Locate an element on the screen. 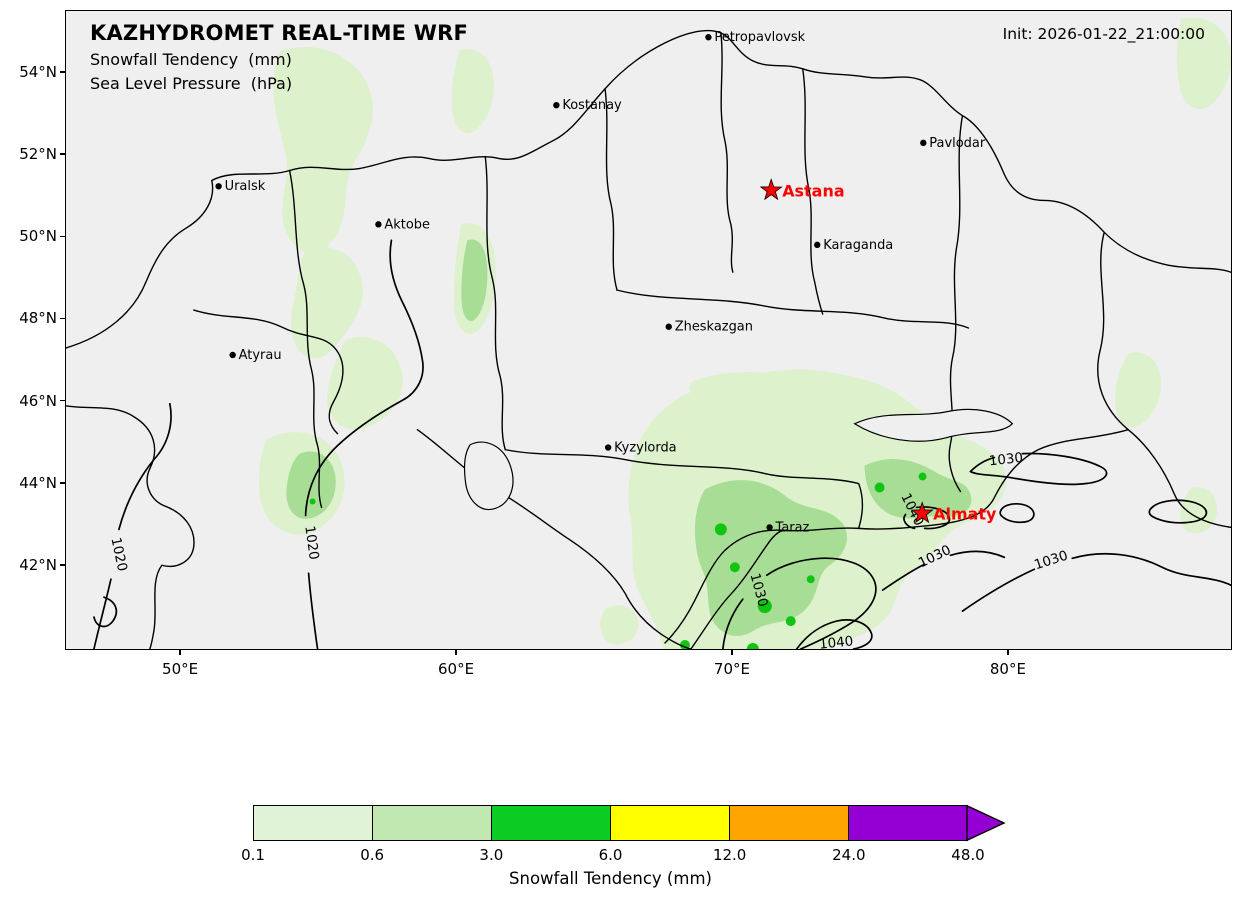 Image resolution: width=1244 pixels, height=905 pixels. city-label-kostanay: Kostanay is located at coordinates (592, 105).